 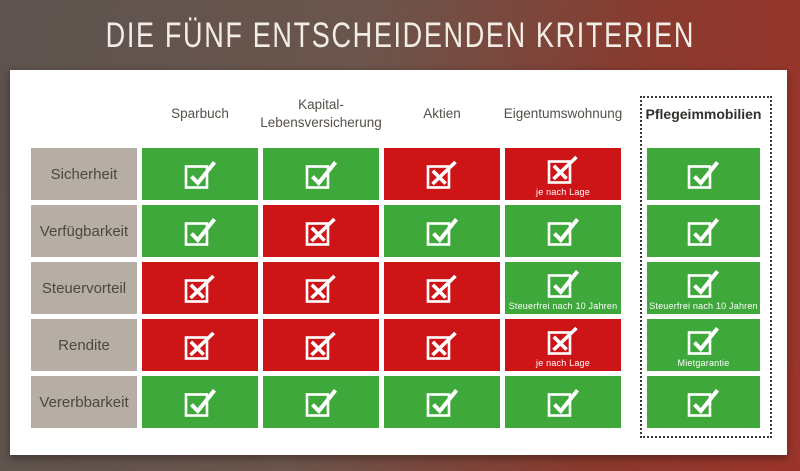 I want to click on cell-vererbbarkeit-eigentumswohnung, so click(x=563, y=402).